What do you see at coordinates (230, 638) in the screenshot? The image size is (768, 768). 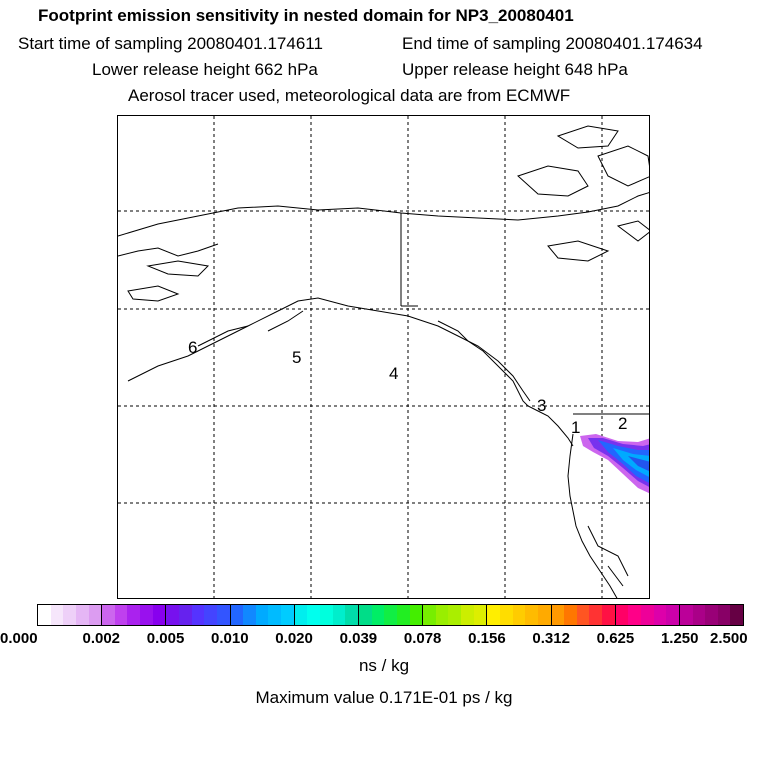 I see `color-scale-tick-label: 0.010` at bounding box center [230, 638].